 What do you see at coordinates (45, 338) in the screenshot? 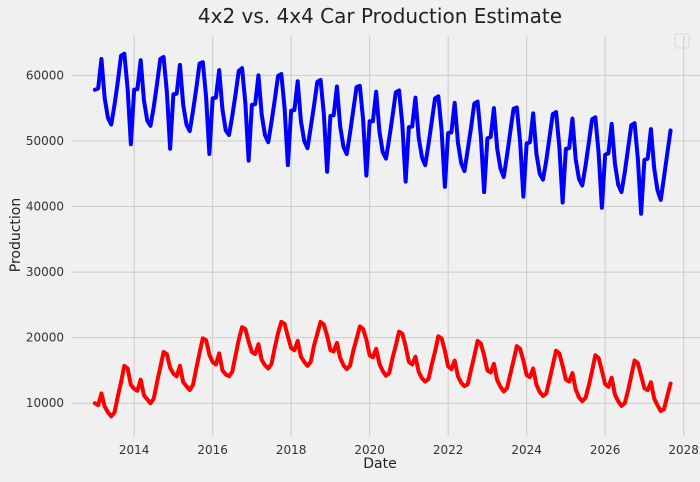
I see `y-tick-label: 20000` at bounding box center [45, 338].